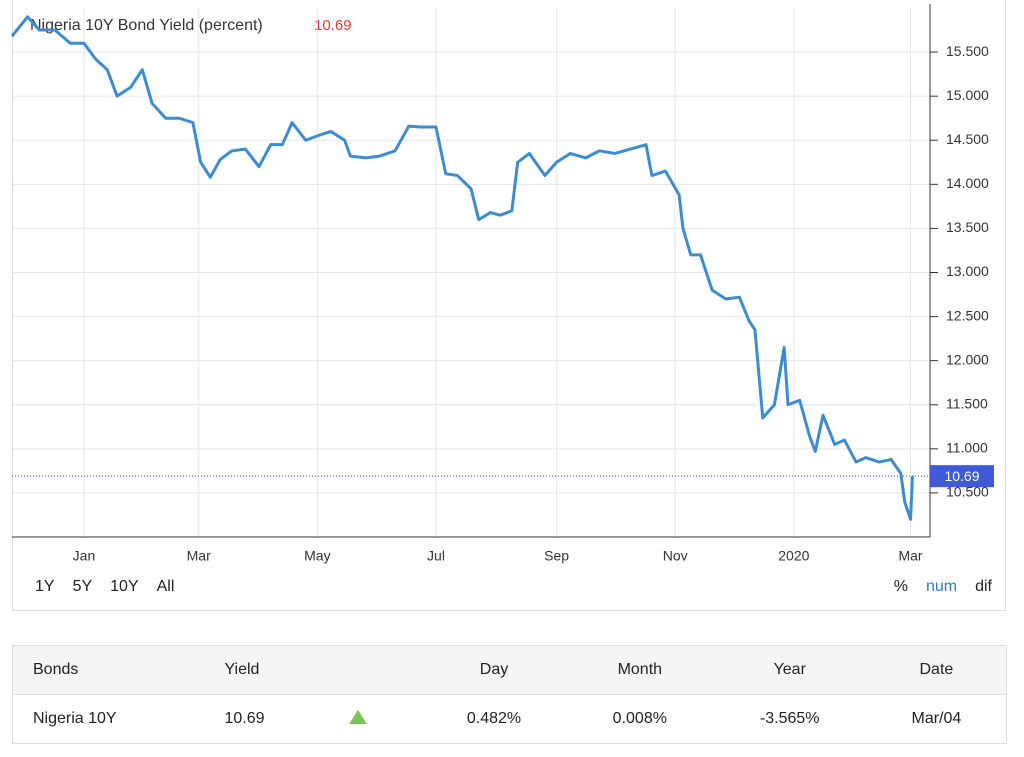 The width and height of the screenshot is (1024, 757). What do you see at coordinates (967, 315) in the screenshot?
I see `y-tick-label: 12.500` at bounding box center [967, 315].